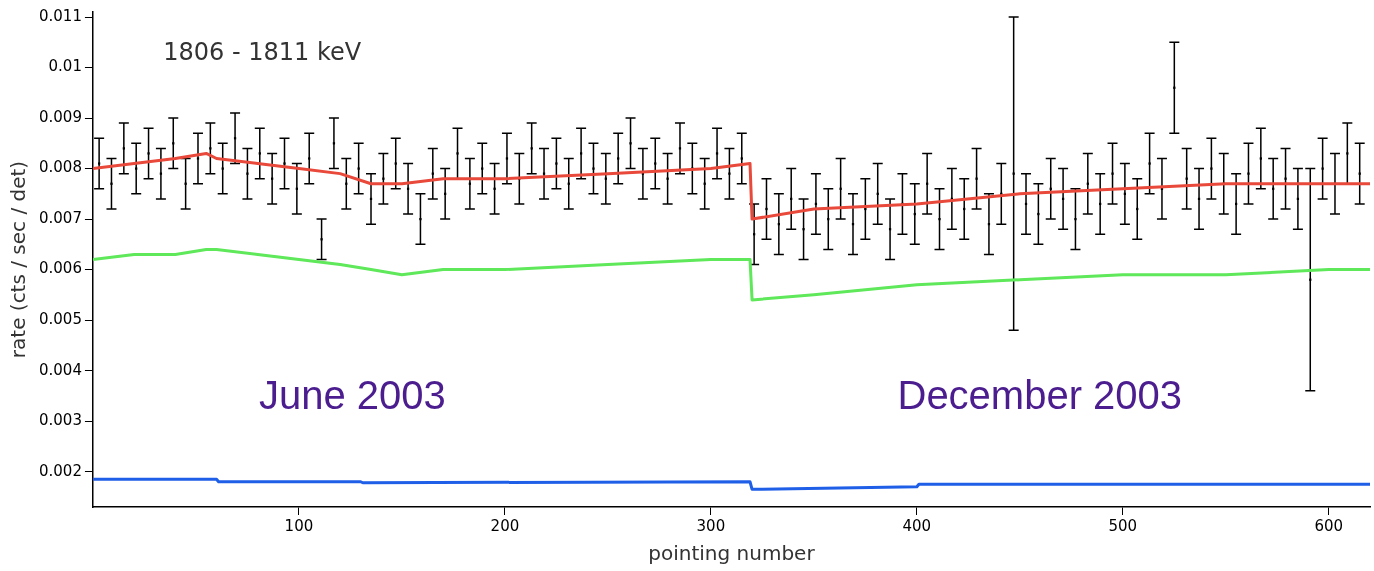 The height and width of the screenshot is (571, 1374). I want to click on y-tick-label: 0.009, so click(60, 116).